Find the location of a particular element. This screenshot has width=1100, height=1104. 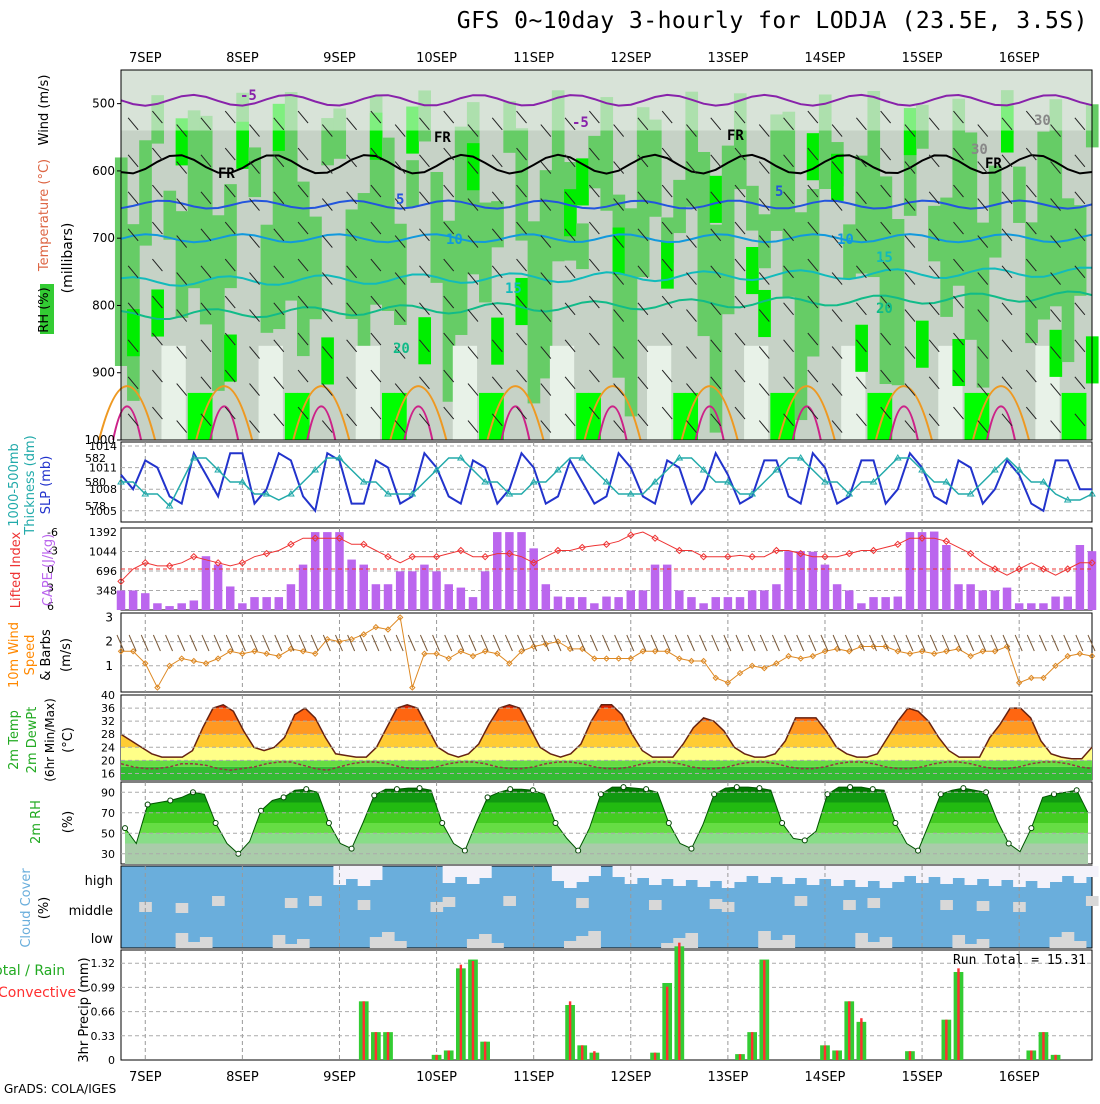

rh-axis-label-1: 2m RH is located at coordinates (36, 822).